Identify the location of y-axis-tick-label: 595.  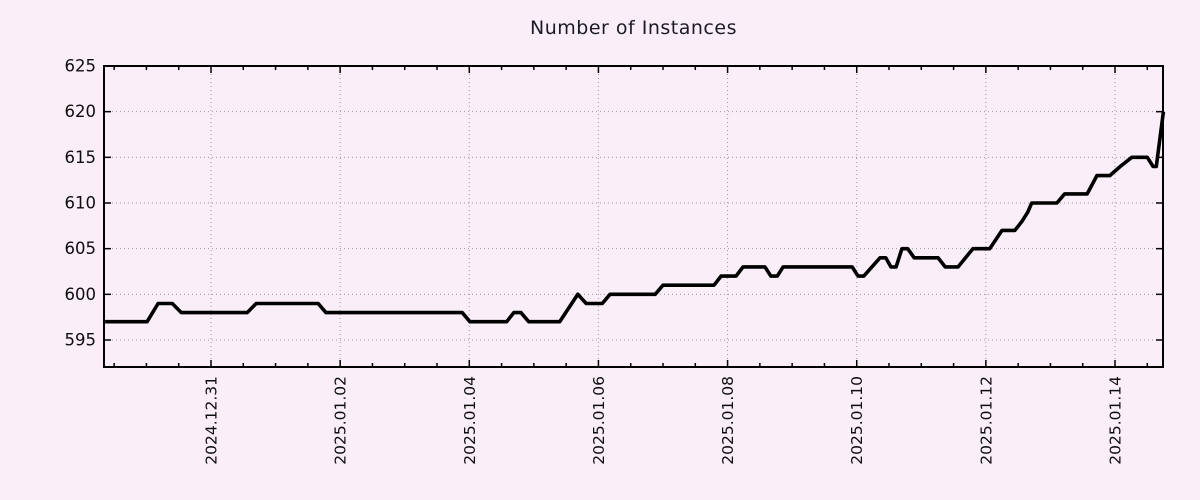
(81, 340).